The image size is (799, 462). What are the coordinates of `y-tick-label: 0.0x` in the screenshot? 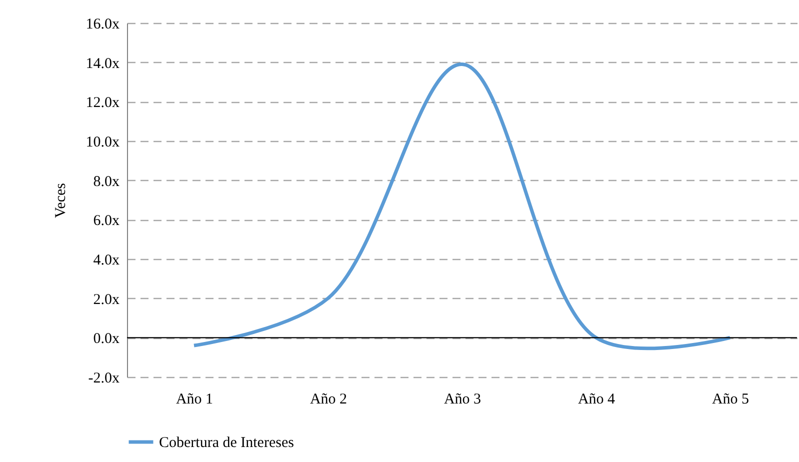 It's located at (106, 339).